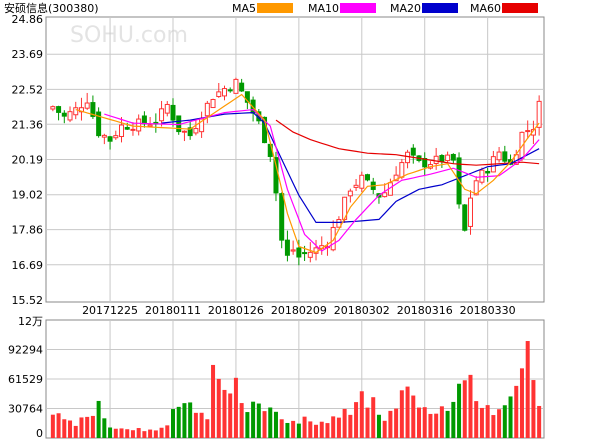 This screenshot has height=440, width=600. Describe the element at coordinates (440, 8) in the screenshot. I see `legend-swatch-ma20` at that location.